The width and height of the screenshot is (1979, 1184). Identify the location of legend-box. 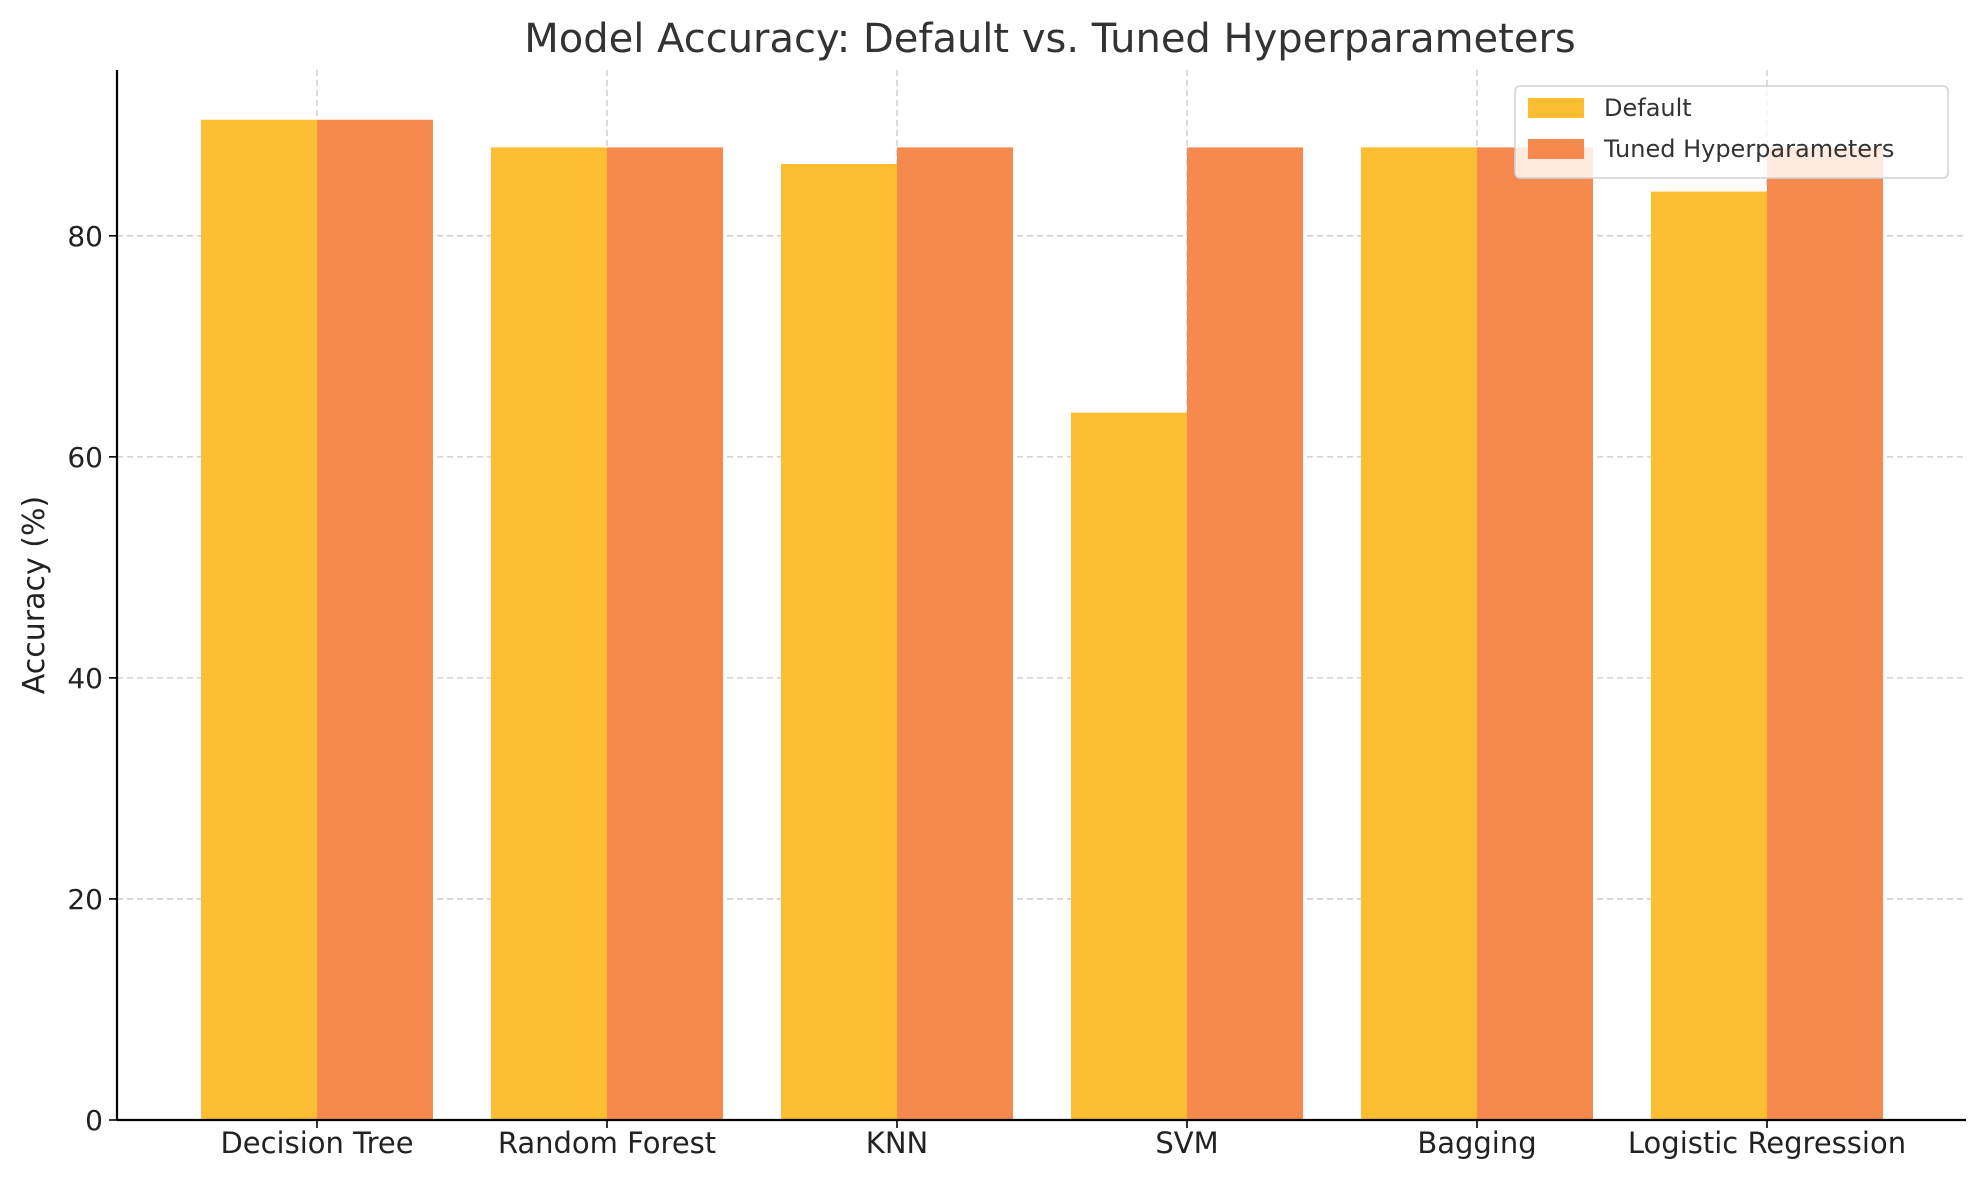
(1731, 132).